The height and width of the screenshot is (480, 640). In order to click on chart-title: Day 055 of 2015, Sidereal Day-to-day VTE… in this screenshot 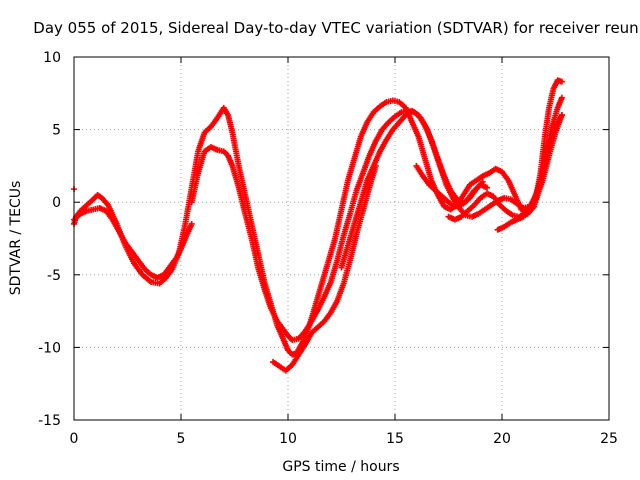, I will do `click(335, 28)`.